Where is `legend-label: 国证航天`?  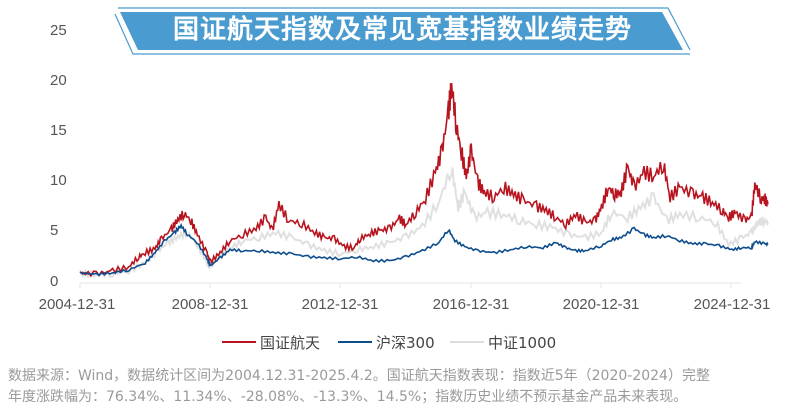 legend-label: 国证航天 is located at coordinates (290, 342).